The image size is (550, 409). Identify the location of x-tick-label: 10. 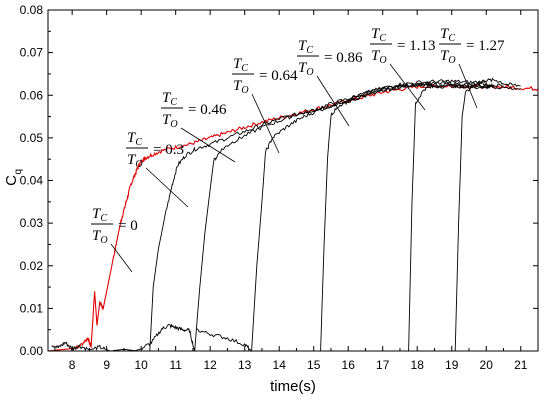
(141, 365).